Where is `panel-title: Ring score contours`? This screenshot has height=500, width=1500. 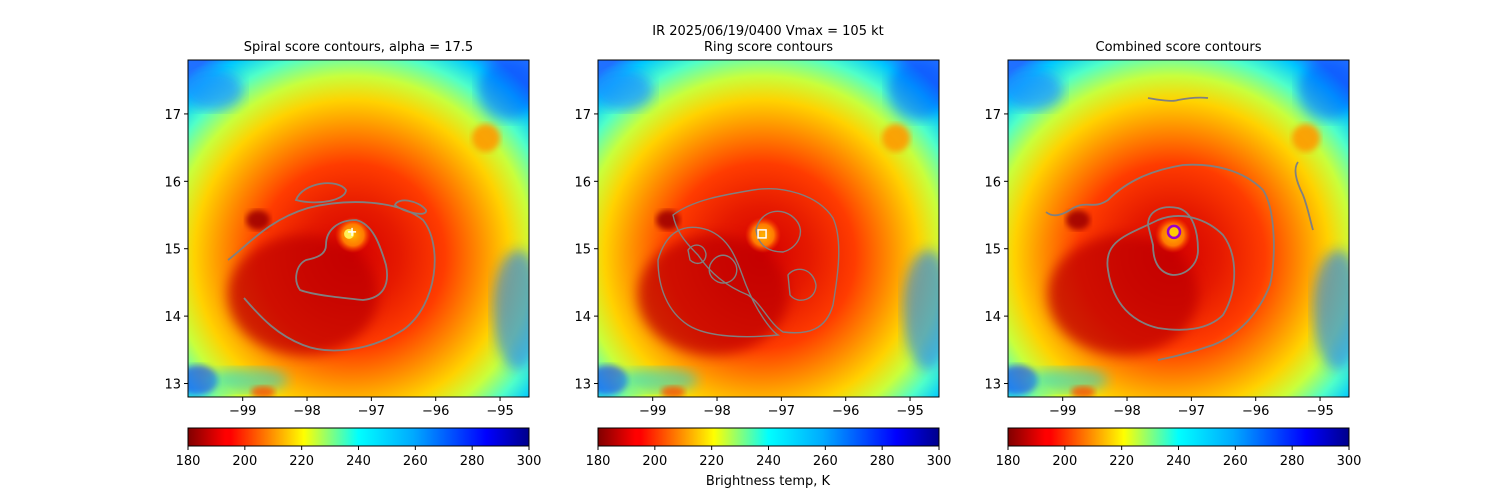
panel-title: Ring score contours is located at coordinates (768, 47).